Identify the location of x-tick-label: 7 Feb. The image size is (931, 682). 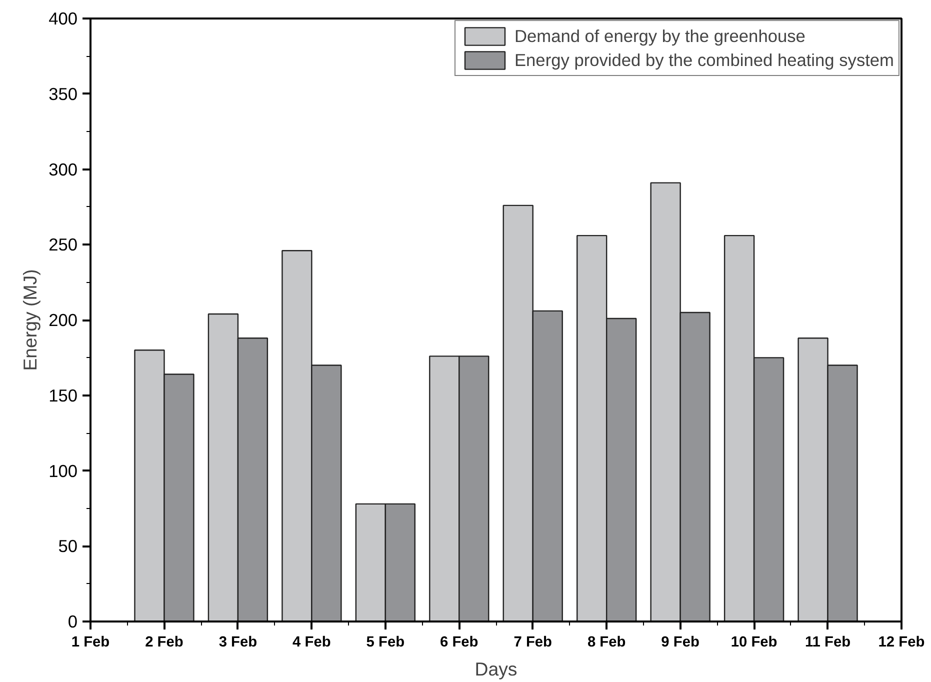
(533, 642).